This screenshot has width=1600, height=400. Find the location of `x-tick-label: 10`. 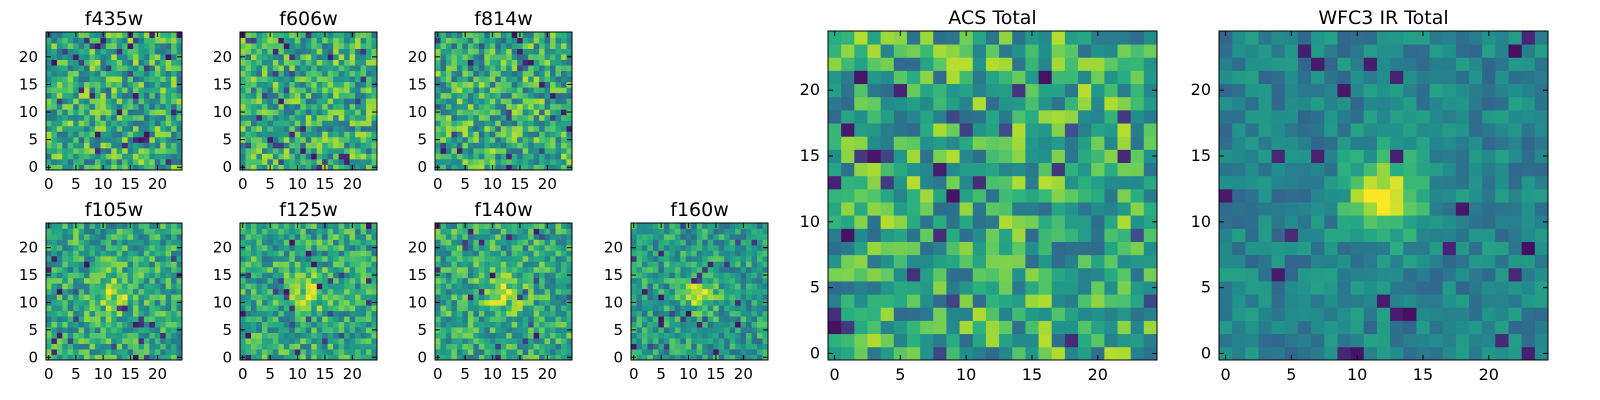

x-tick-label: 10 is located at coordinates (297, 184).